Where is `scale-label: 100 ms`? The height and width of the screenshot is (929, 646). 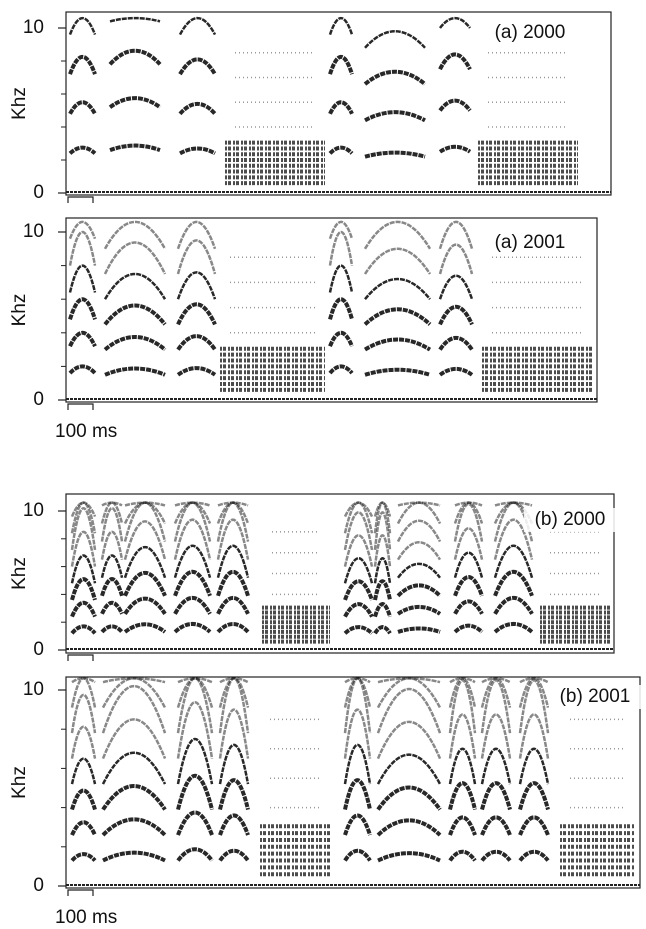
scale-label: 100 ms is located at coordinates (86, 917).